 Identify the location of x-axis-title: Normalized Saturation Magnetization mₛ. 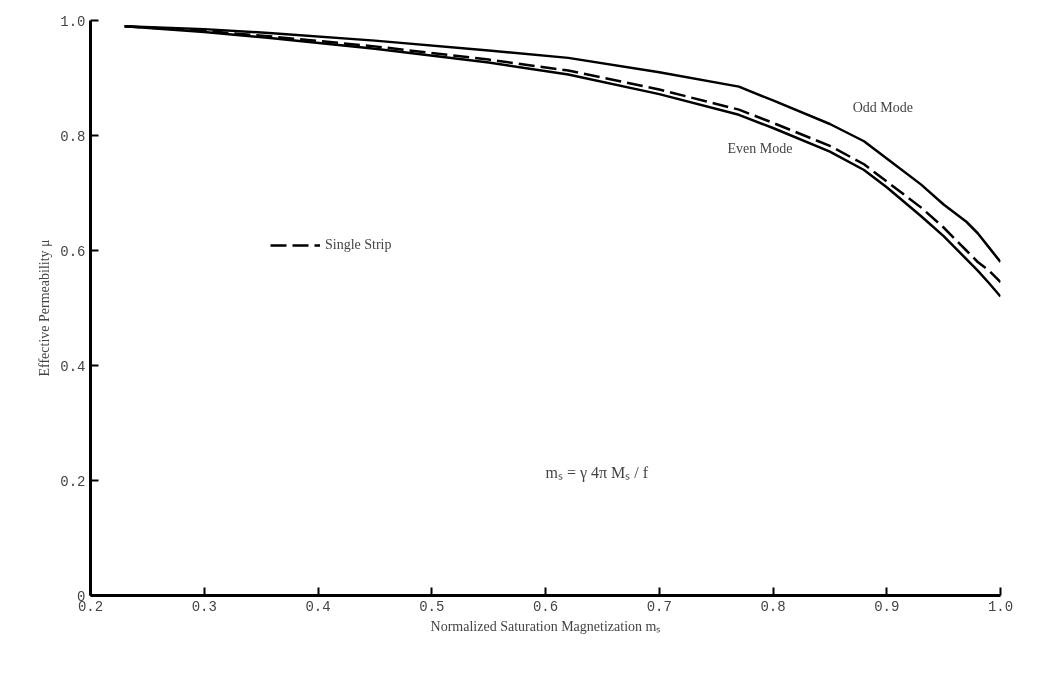
(545, 626).